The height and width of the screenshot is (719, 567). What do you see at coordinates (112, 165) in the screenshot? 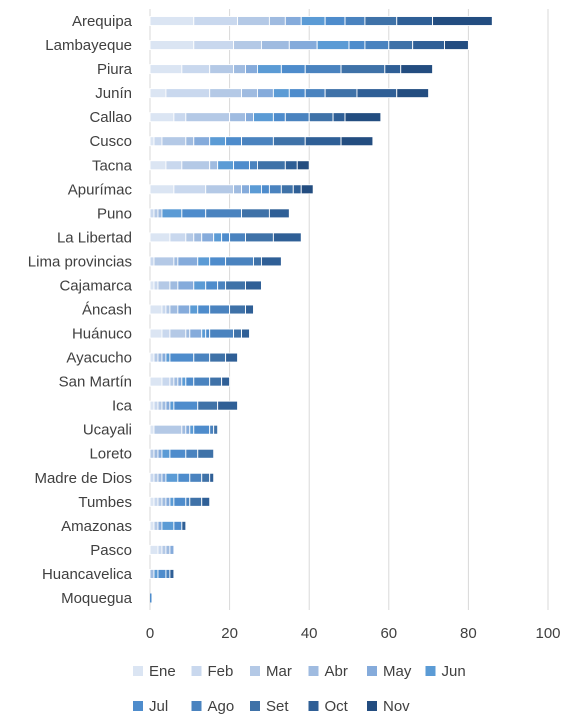
I see `category-label: Tacna` at bounding box center [112, 165].